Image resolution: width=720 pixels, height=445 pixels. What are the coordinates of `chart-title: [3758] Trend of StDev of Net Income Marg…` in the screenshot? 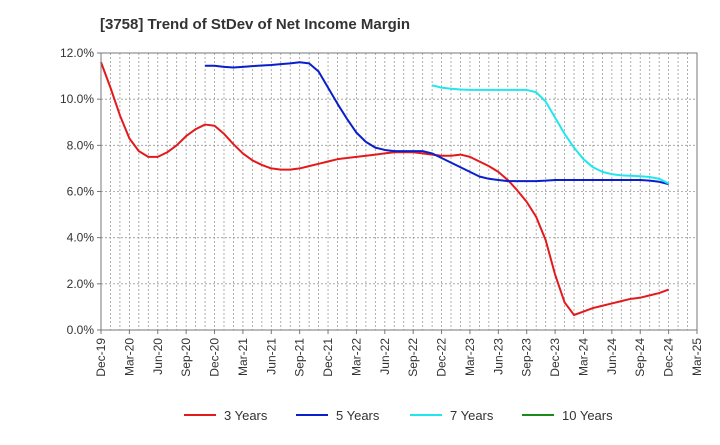 It's located at (255, 24).